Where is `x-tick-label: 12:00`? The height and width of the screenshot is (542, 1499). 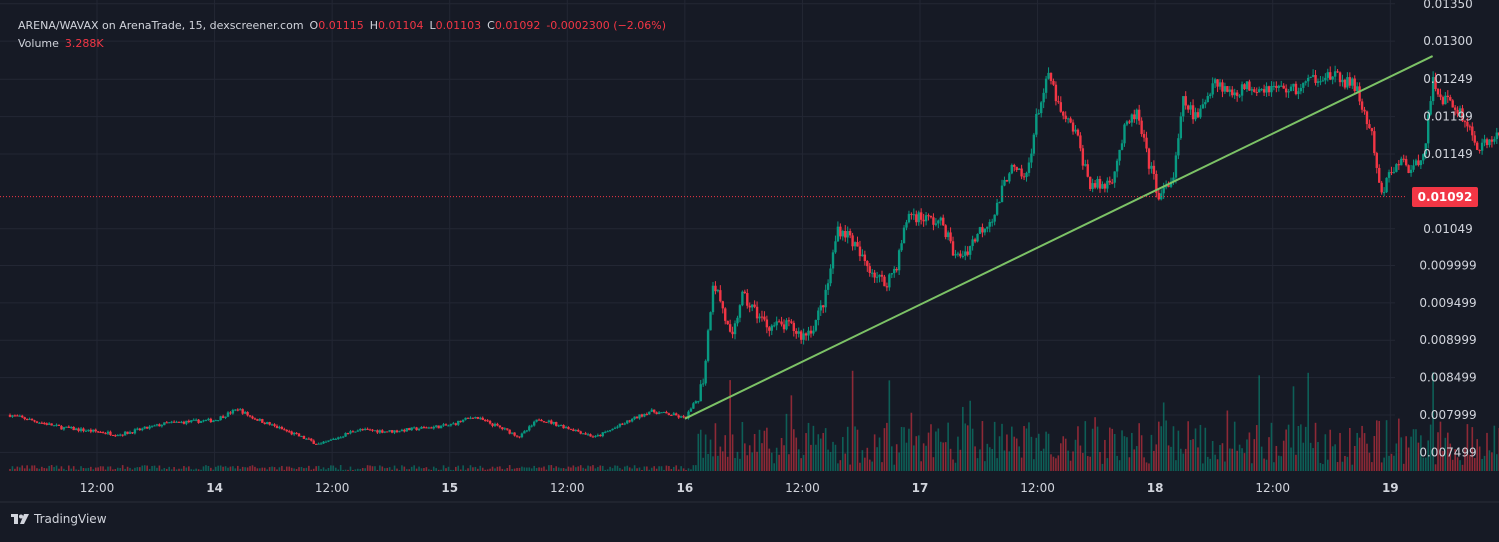
x-tick-label: 12:00 is located at coordinates (97, 488).